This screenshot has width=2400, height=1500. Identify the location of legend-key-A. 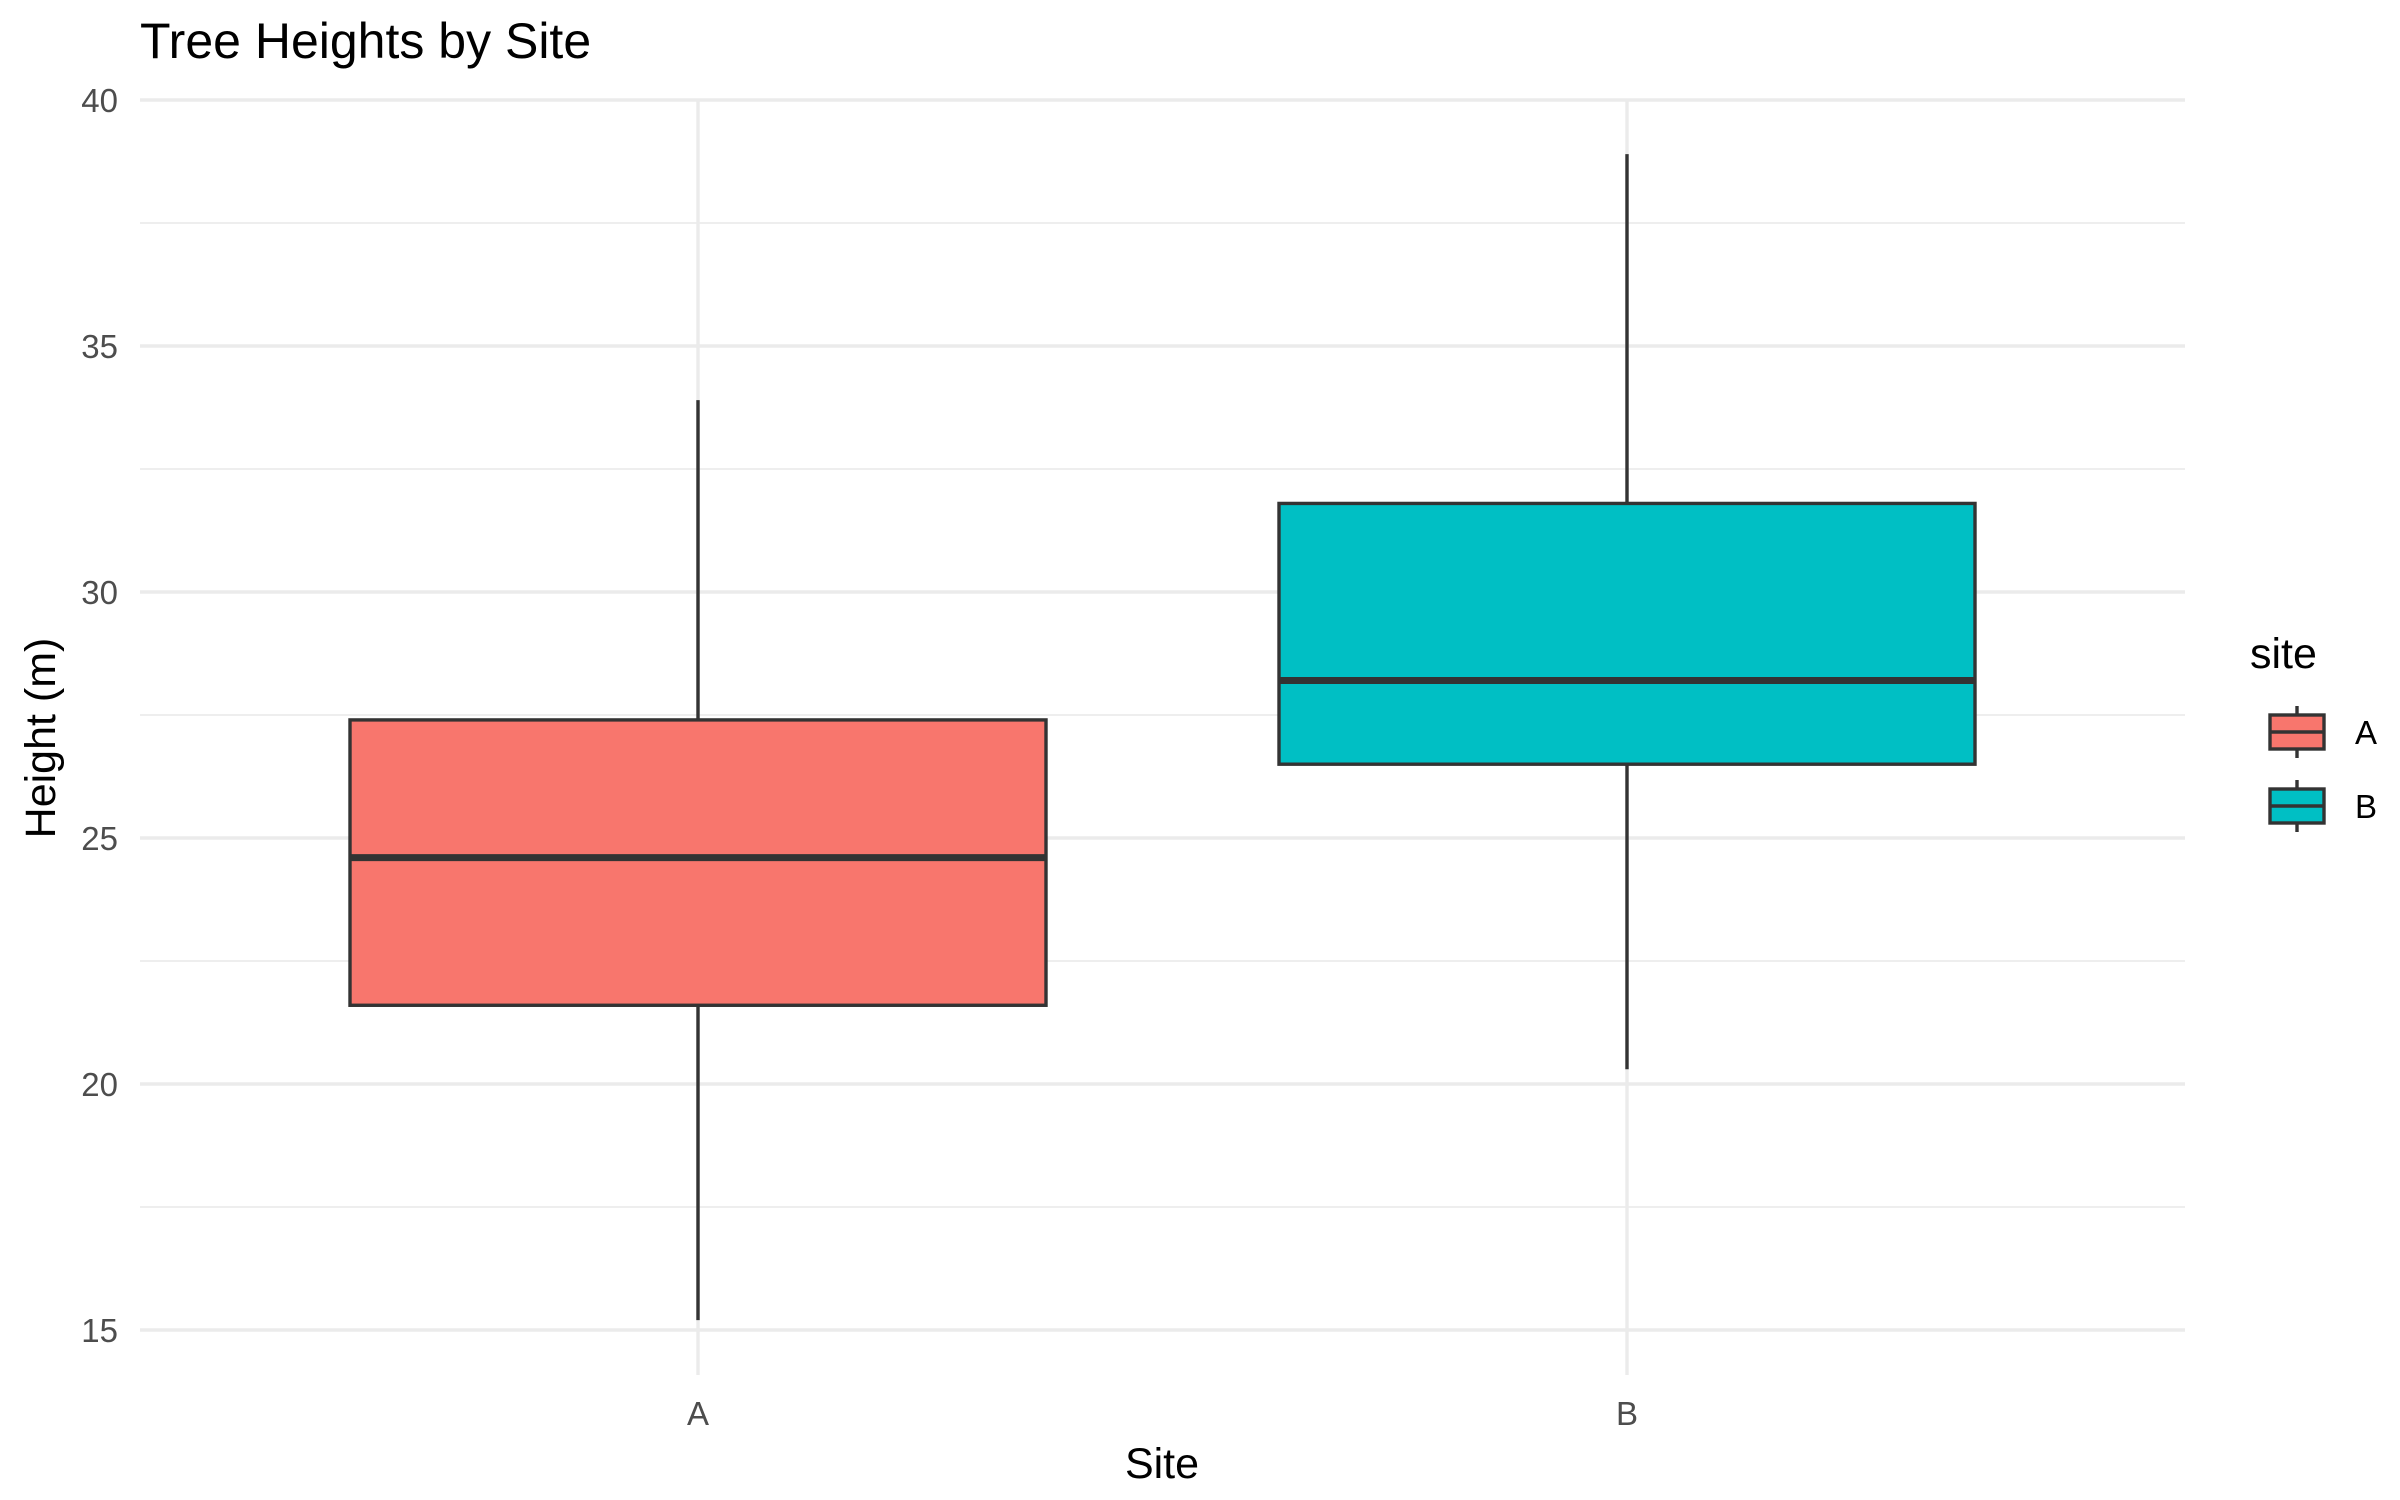
(2297, 732).